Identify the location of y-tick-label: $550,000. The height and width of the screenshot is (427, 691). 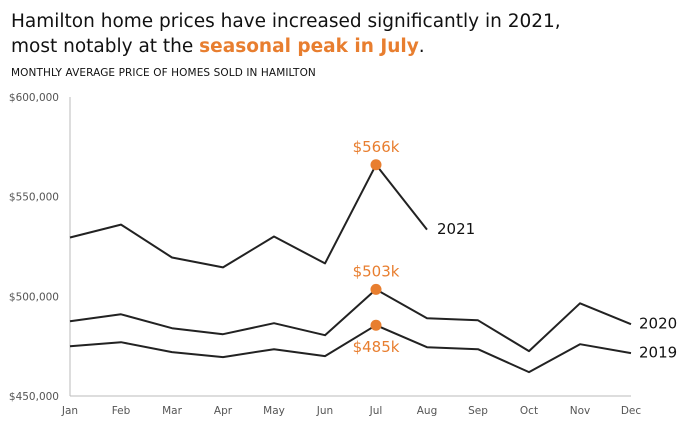
(34, 198).